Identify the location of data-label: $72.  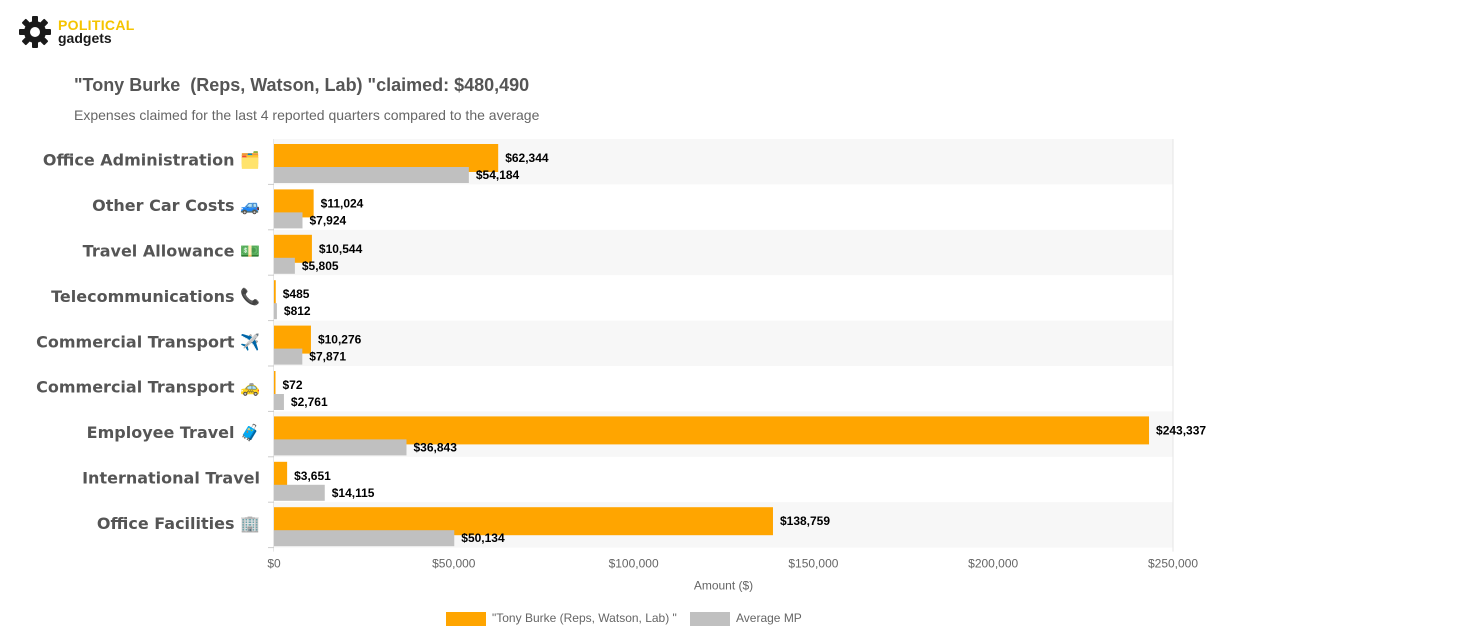
(293, 385).